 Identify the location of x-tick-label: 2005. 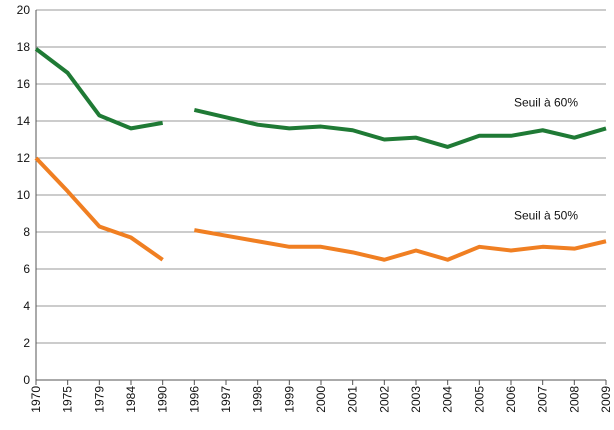
(479, 399).